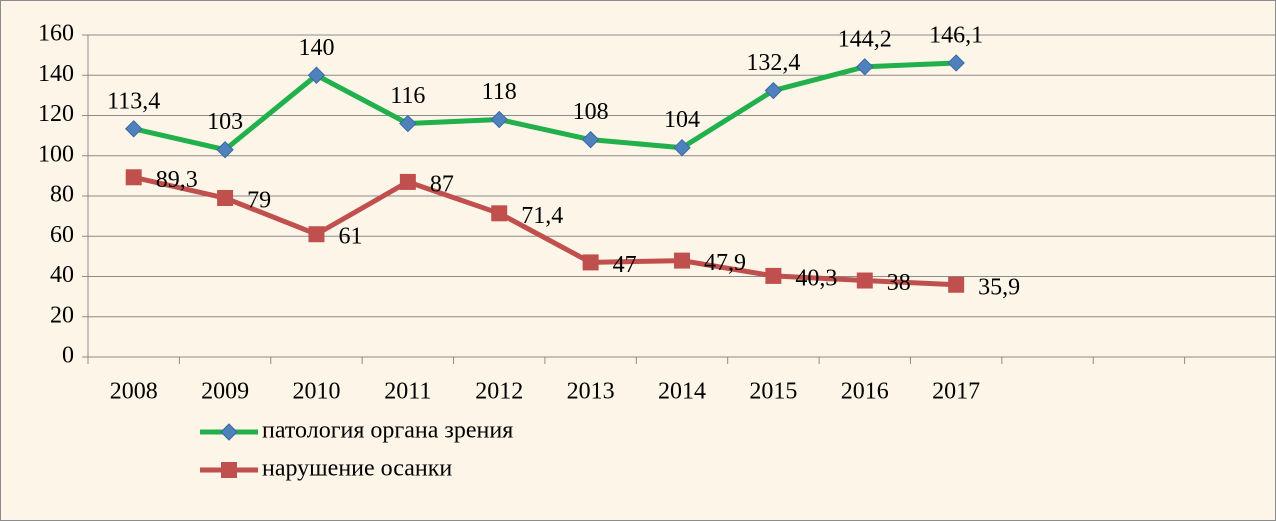  Describe the element at coordinates (865, 392) in the screenshot. I see `x-tick-label: 2016` at that location.